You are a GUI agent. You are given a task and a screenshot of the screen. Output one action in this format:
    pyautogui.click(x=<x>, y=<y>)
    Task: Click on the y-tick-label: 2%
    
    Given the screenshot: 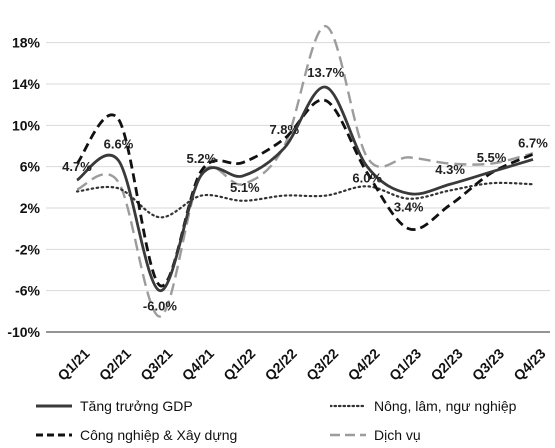 What is the action you would take?
    pyautogui.click(x=30, y=208)
    